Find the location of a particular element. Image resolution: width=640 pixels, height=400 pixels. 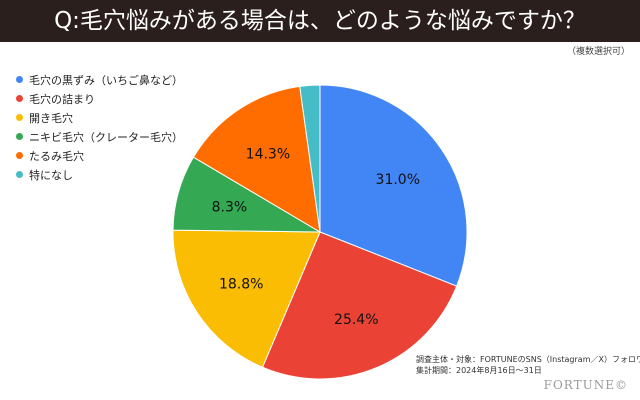

slice-label: 8.3% is located at coordinates (230, 208).